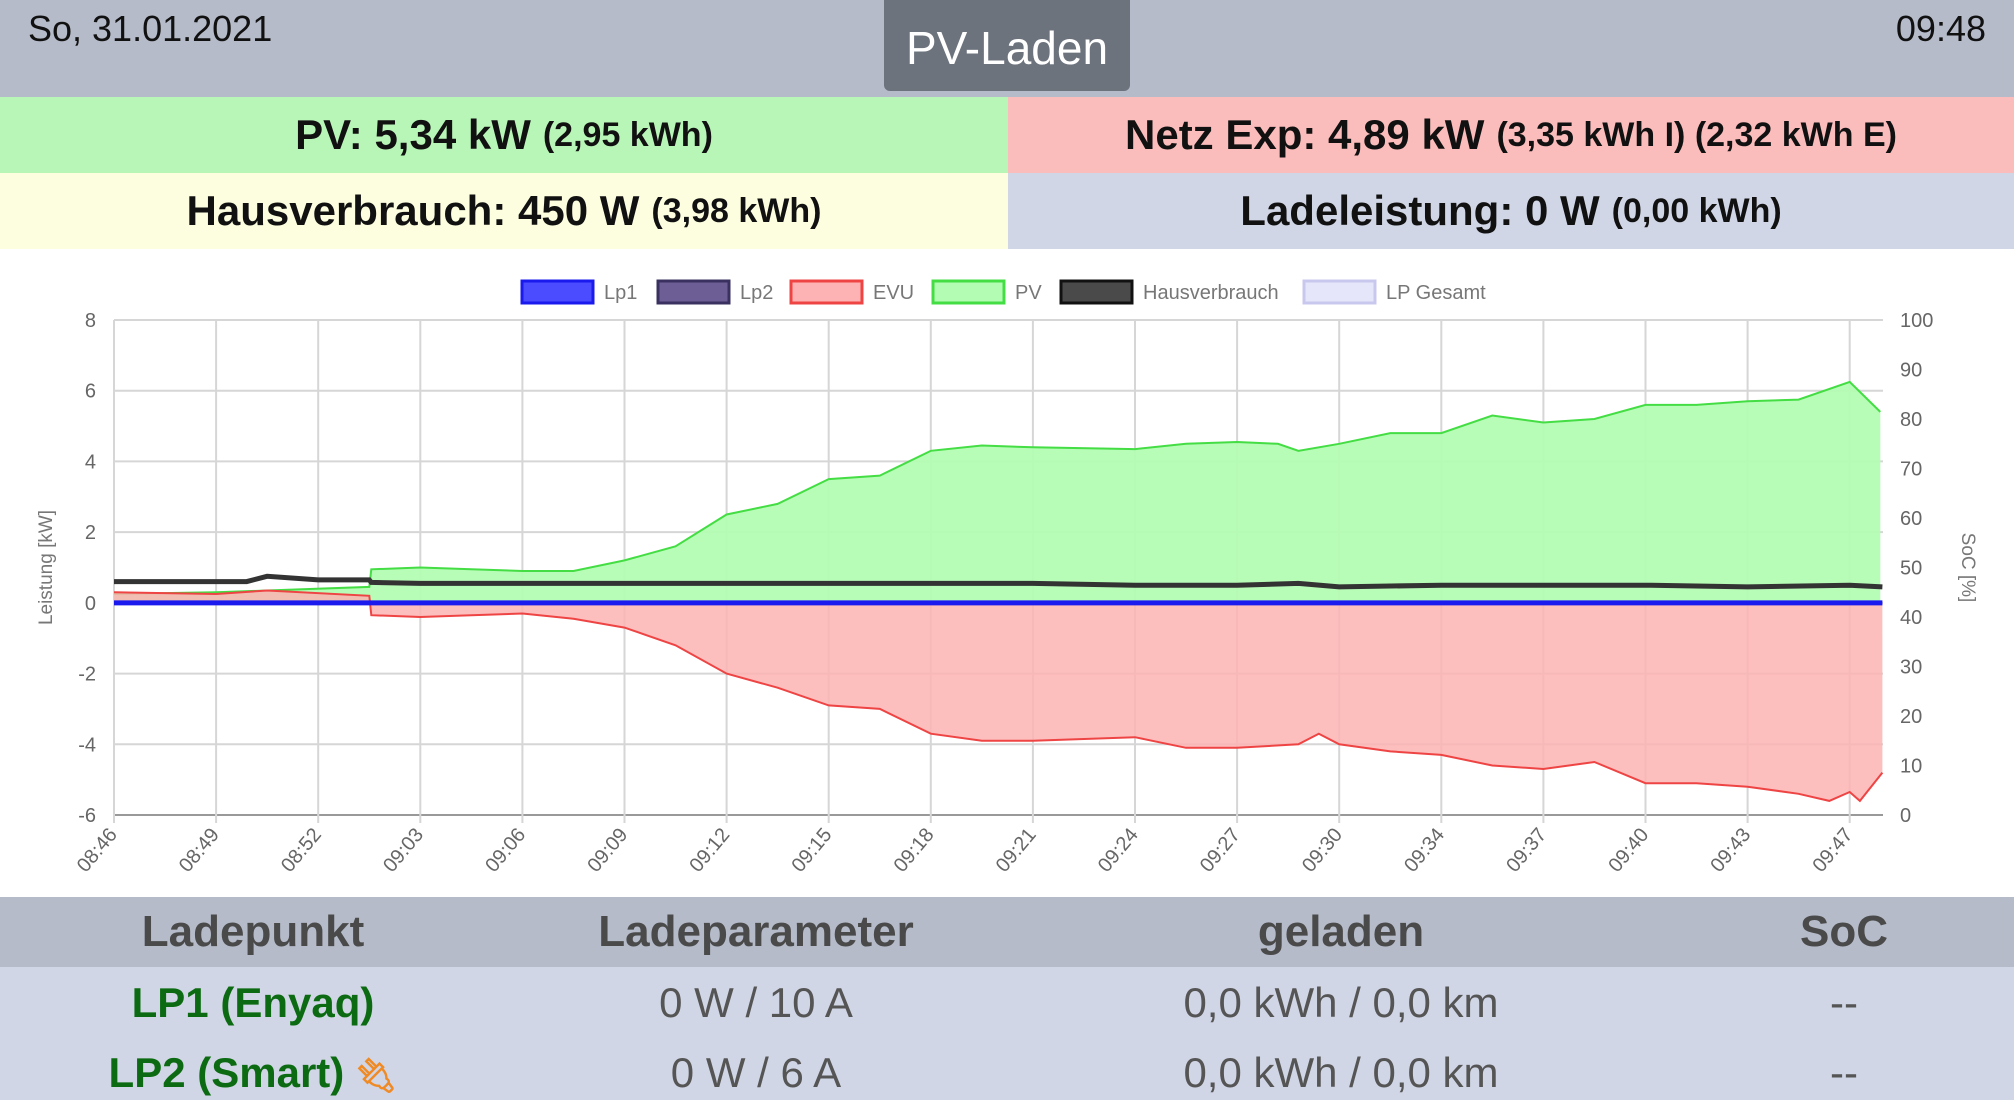 This screenshot has width=2014, height=1100. Describe the element at coordinates (826, 292) in the screenshot. I see `legend-swatch-evu` at that location.